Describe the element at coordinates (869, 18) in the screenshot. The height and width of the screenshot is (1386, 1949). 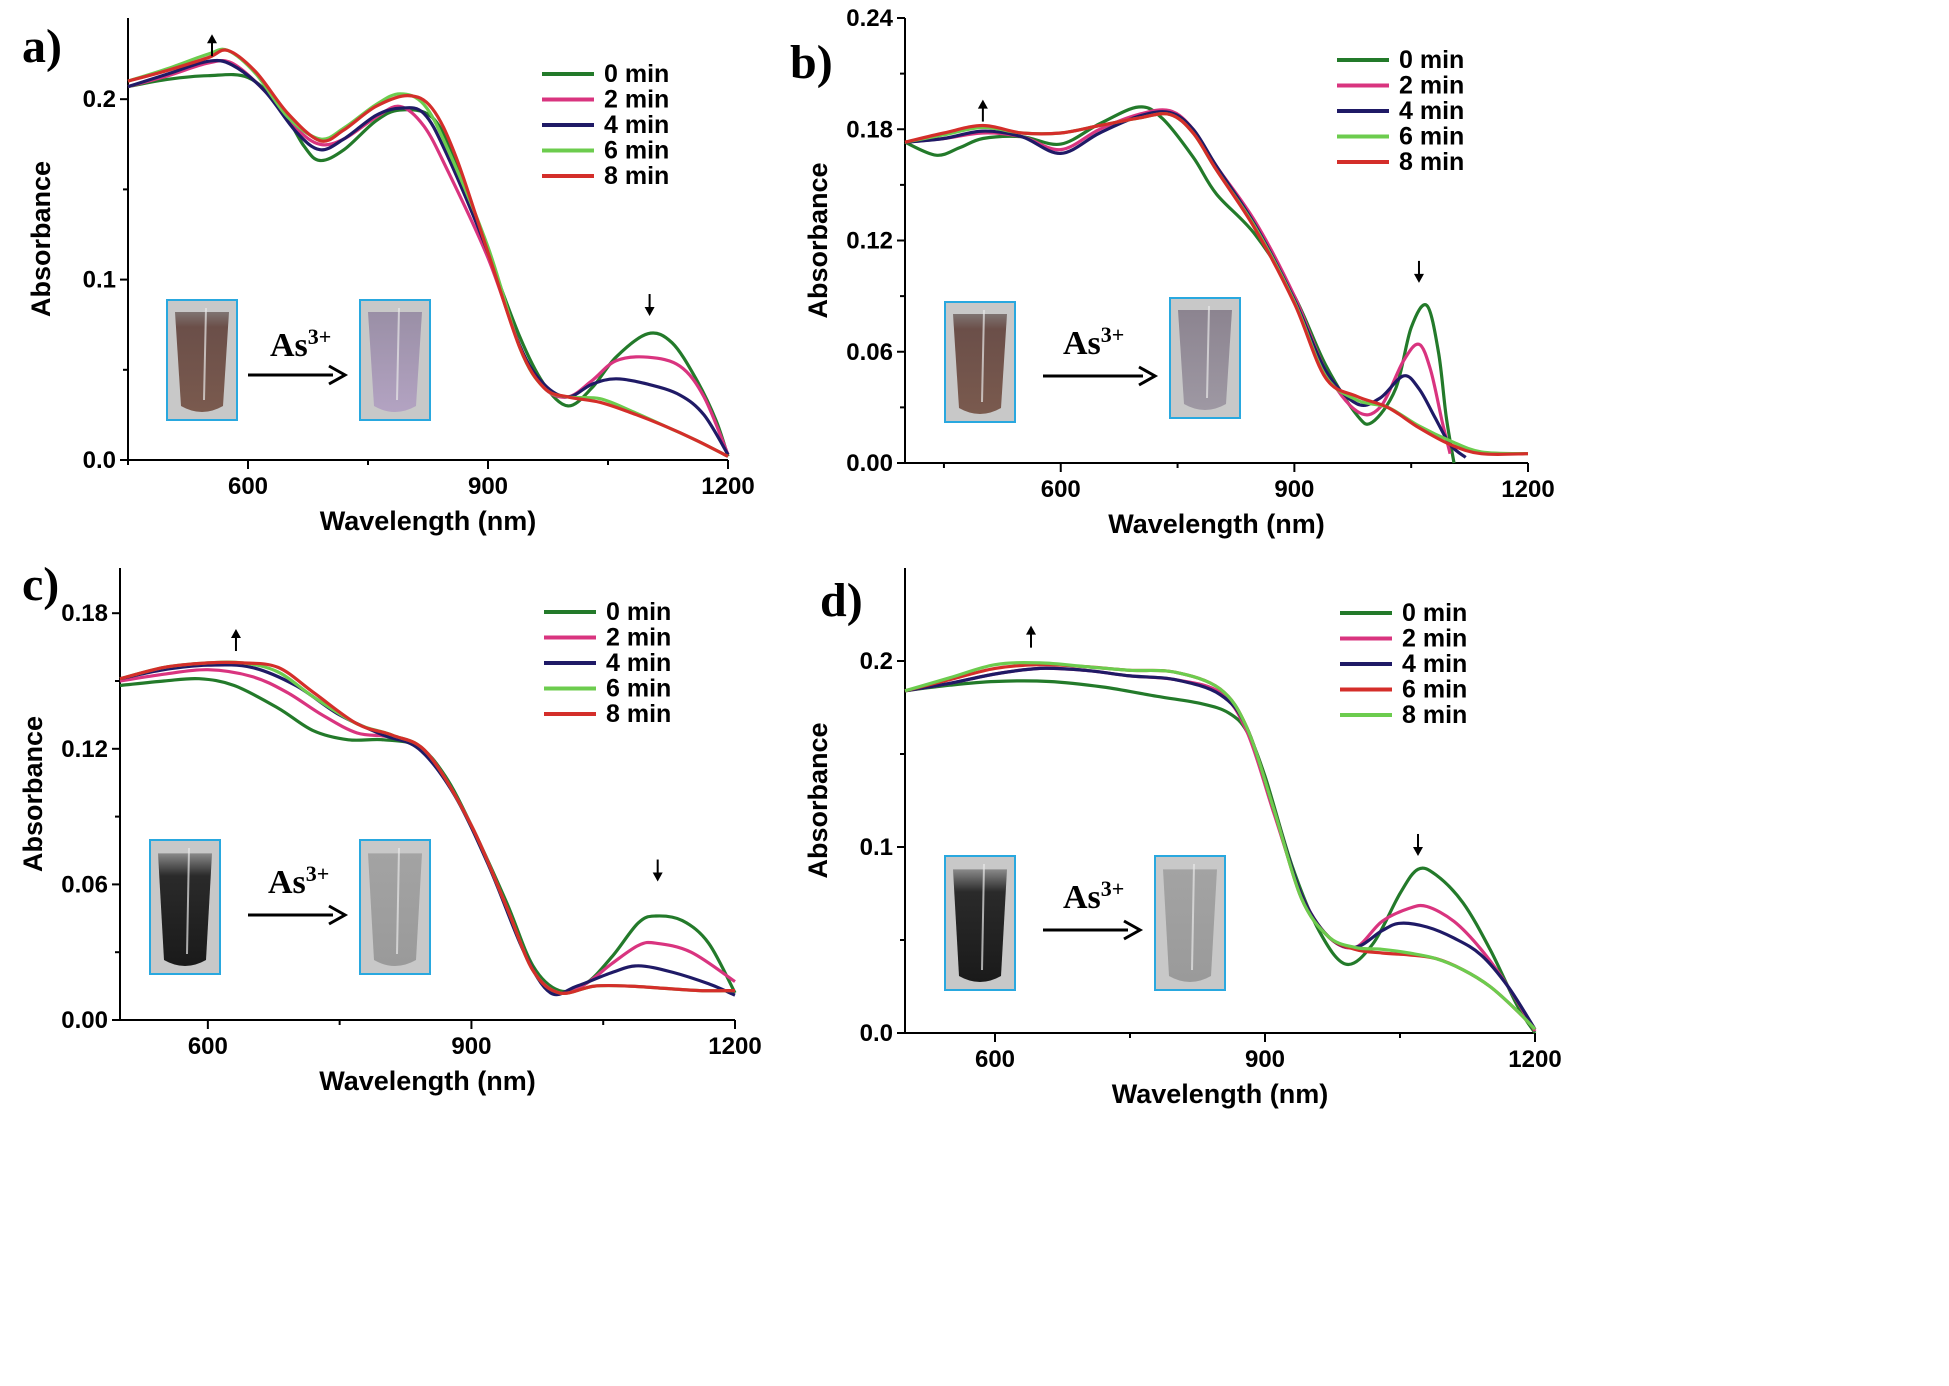
I see `y-tick-label: 0.24` at that location.